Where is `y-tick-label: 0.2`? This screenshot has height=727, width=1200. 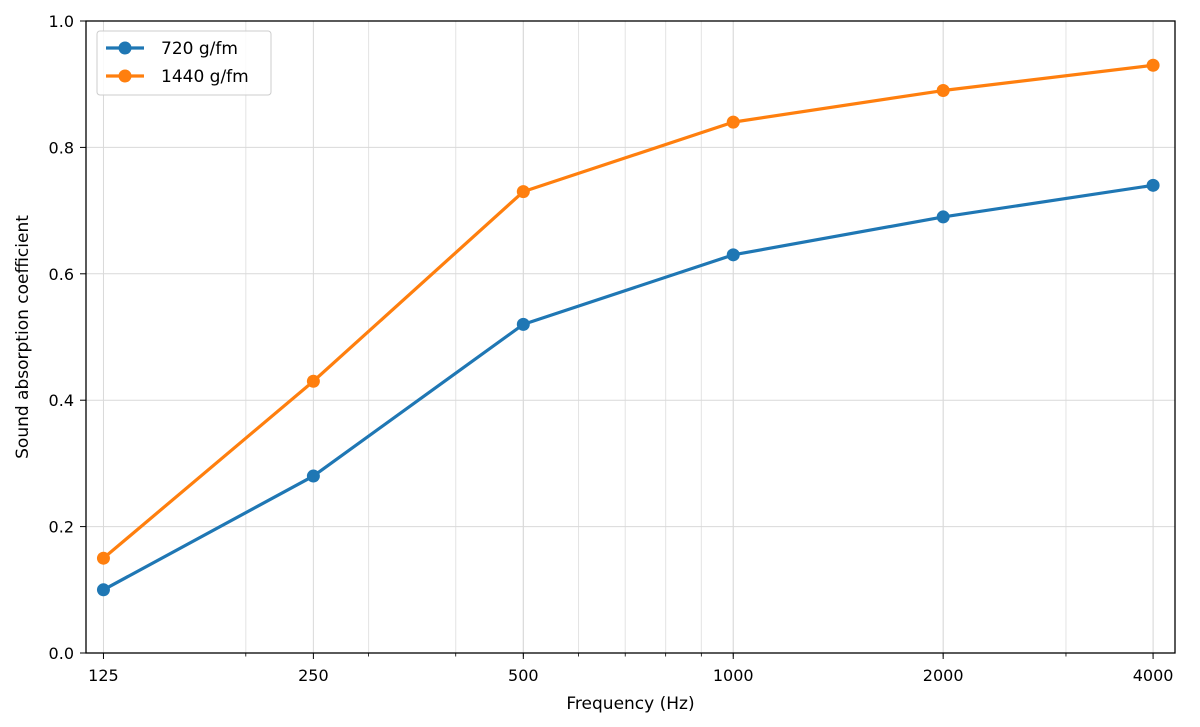
y-tick-label: 0.2 is located at coordinates (61, 527).